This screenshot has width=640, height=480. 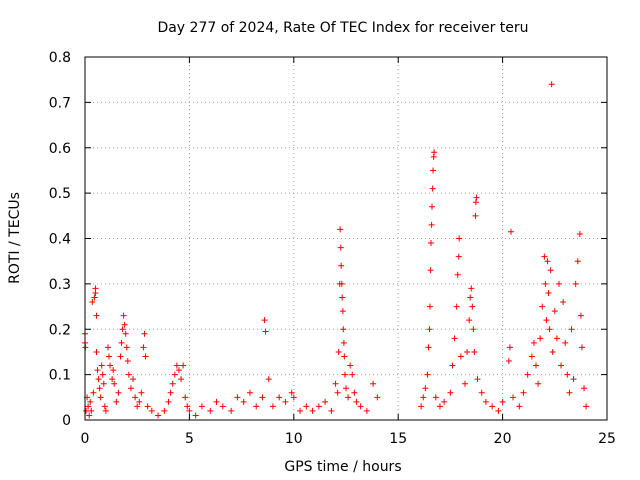 What do you see at coordinates (398, 439) in the screenshot?
I see `x-tick-label: 15` at bounding box center [398, 439].